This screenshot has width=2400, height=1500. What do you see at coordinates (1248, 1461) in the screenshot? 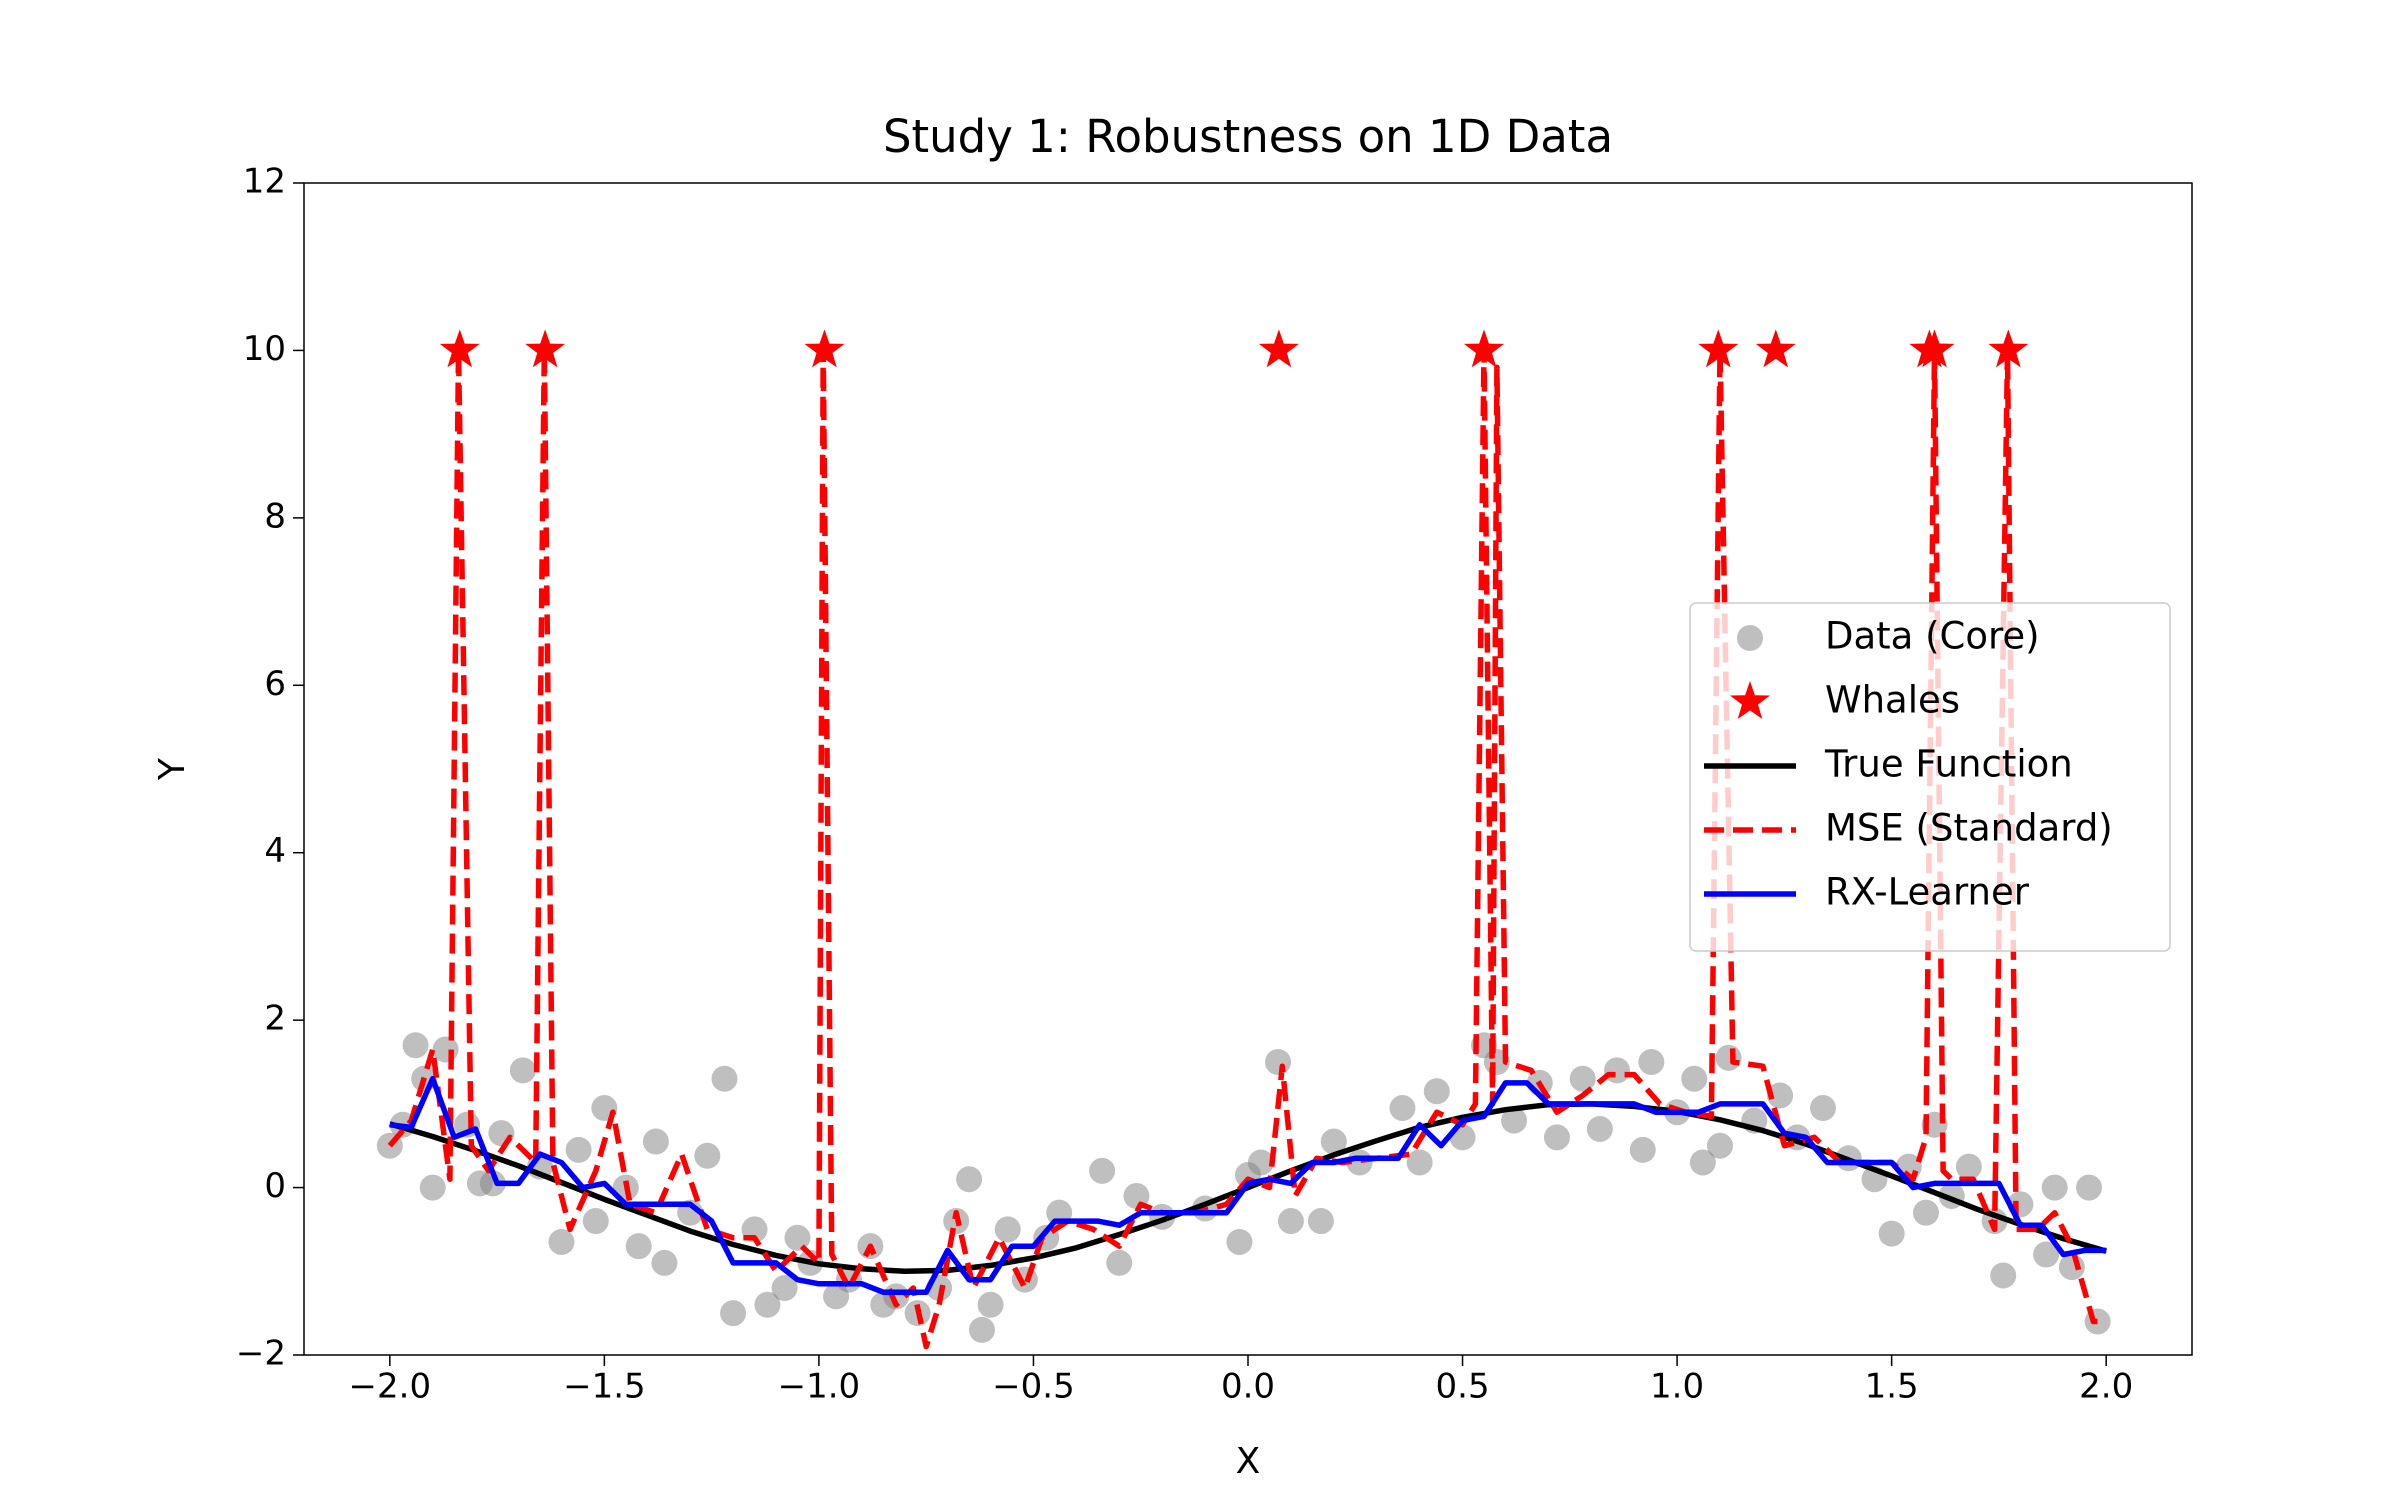
I see `x-axis-label: X` at bounding box center [1248, 1461].